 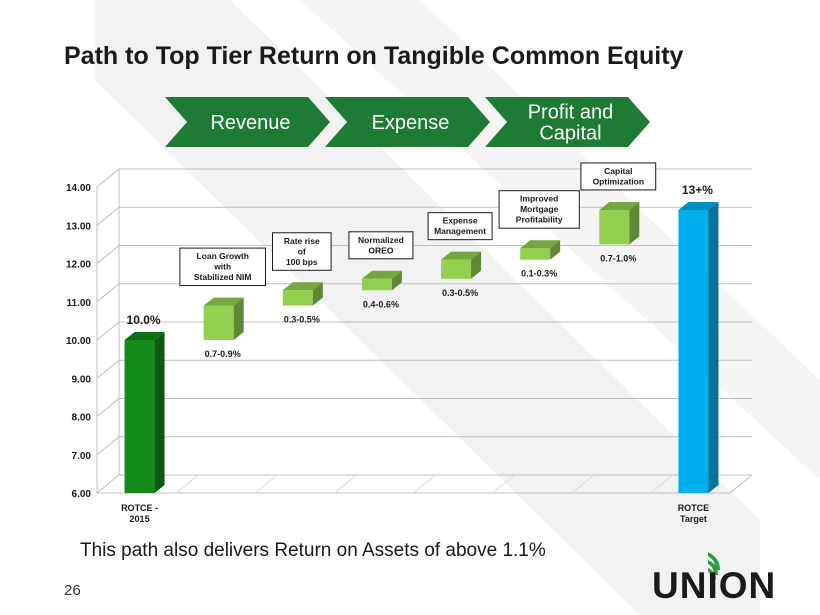 What do you see at coordinates (411, 123) in the screenshot?
I see `process-step-label: Expense` at bounding box center [411, 123].